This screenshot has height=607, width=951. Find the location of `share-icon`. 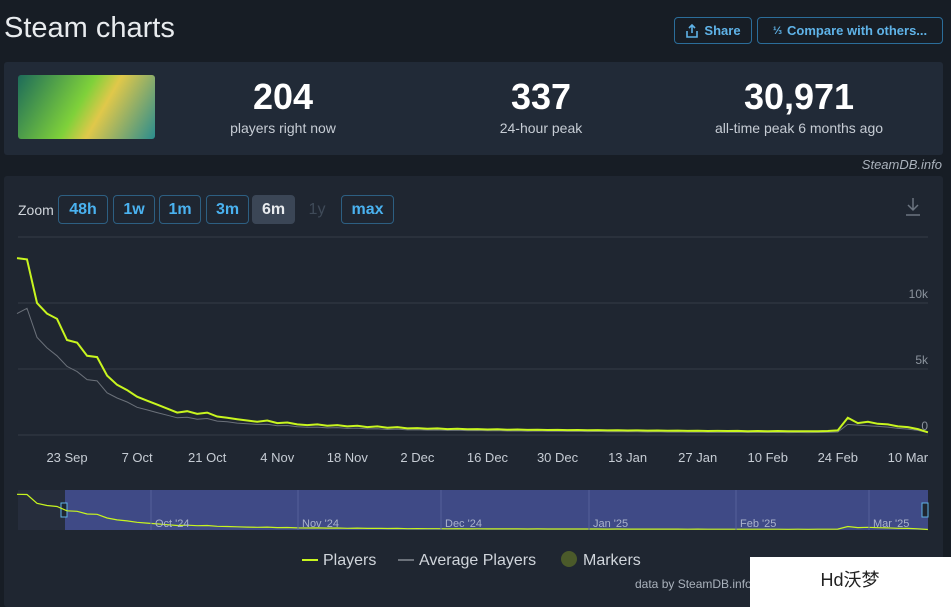

share-icon is located at coordinates (692, 30).